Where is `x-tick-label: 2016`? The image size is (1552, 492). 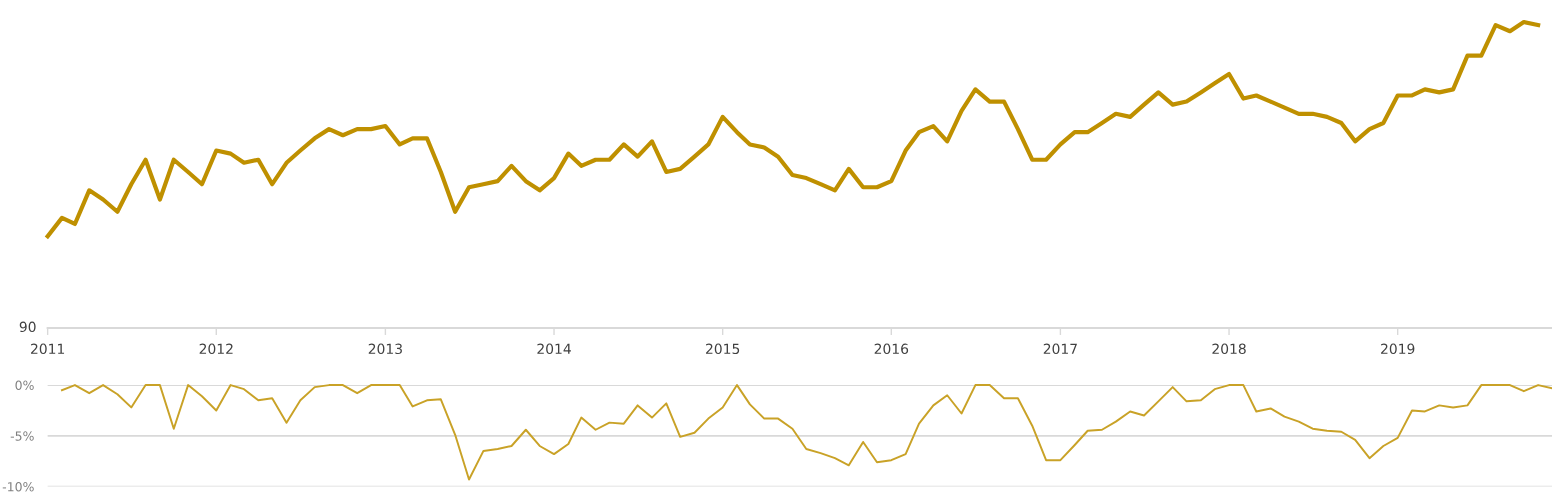
x-tick-label: 2016 is located at coordinates (891, 349).